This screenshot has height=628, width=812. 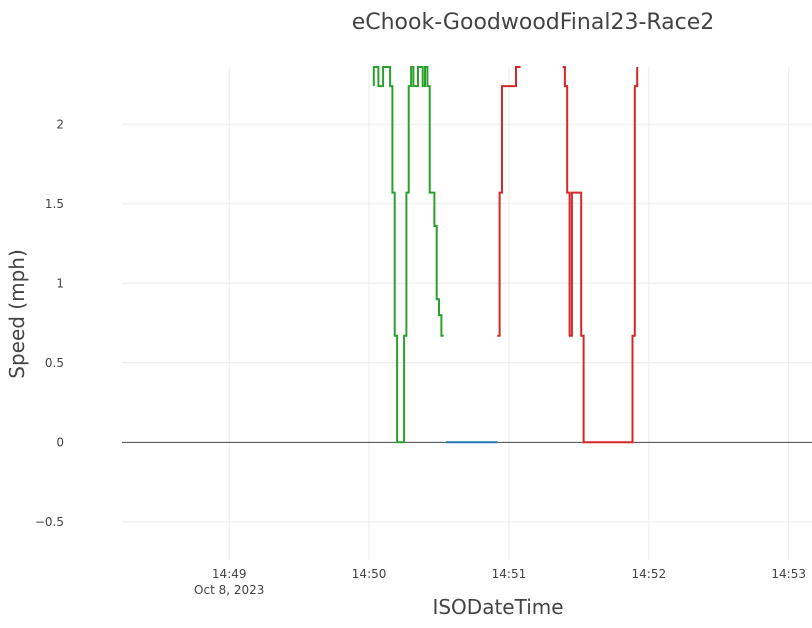 What do you see at coordinates (497, 607) in the screenshot?
I see `x-axis-label: ISODateTime` at bounding box center [497, 607].